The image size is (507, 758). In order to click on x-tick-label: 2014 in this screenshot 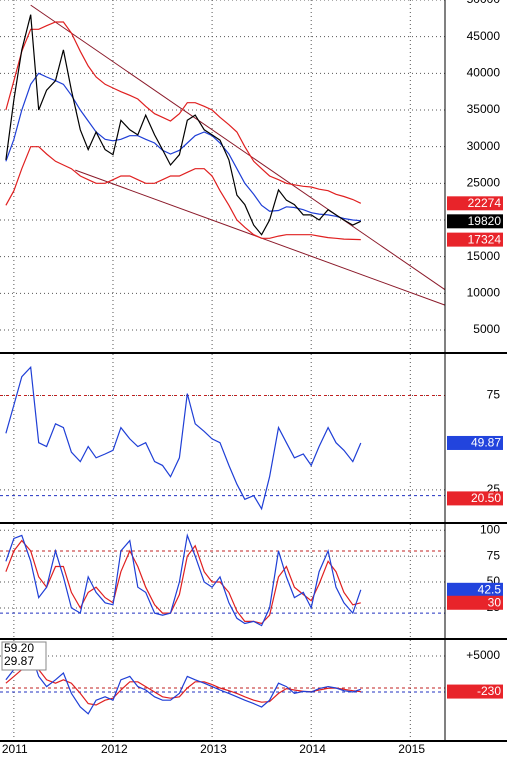, I will do `click(312, 749)`.